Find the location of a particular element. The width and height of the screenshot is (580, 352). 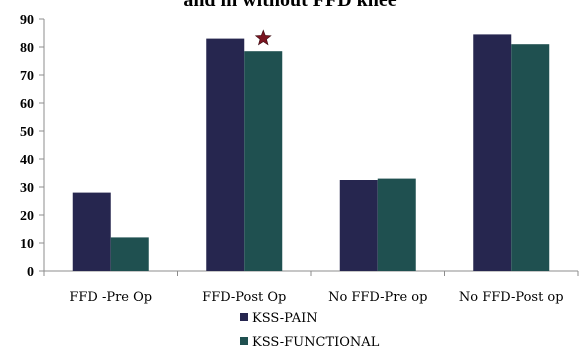

y-tick-label: 30 is located at coordinates (27, 188).